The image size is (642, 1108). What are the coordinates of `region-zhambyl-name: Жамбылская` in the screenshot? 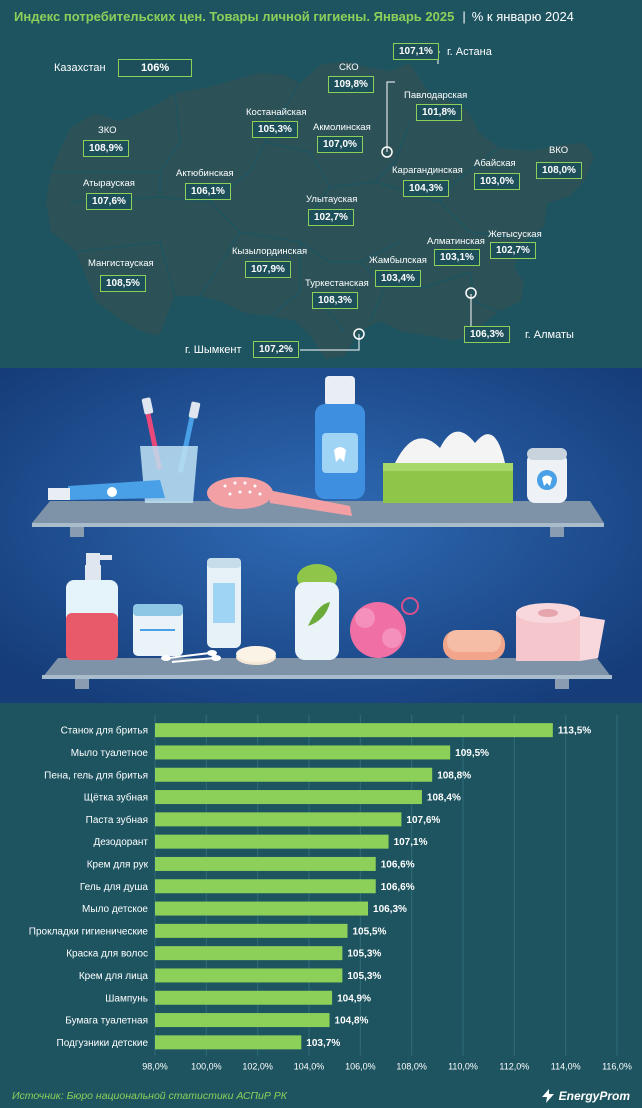 It's located at (398, 260).